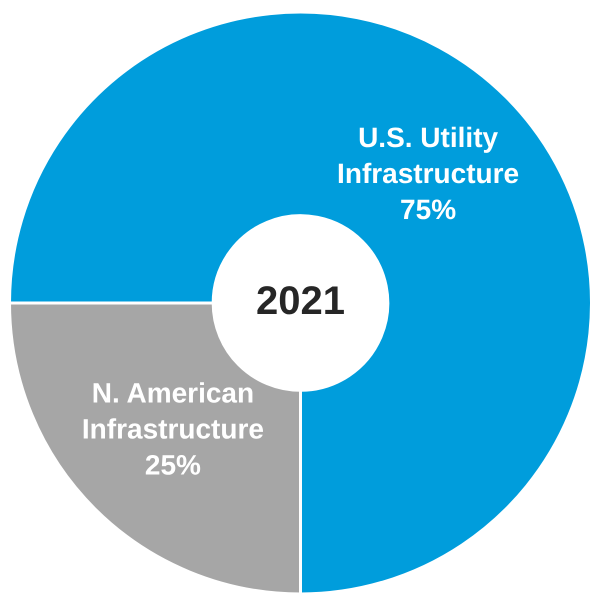 The image size is (593, 598). What do you see at coordinates (428, 210) in the screenshot?
I see `data-label: 75%` at bounding box center [428, 210].